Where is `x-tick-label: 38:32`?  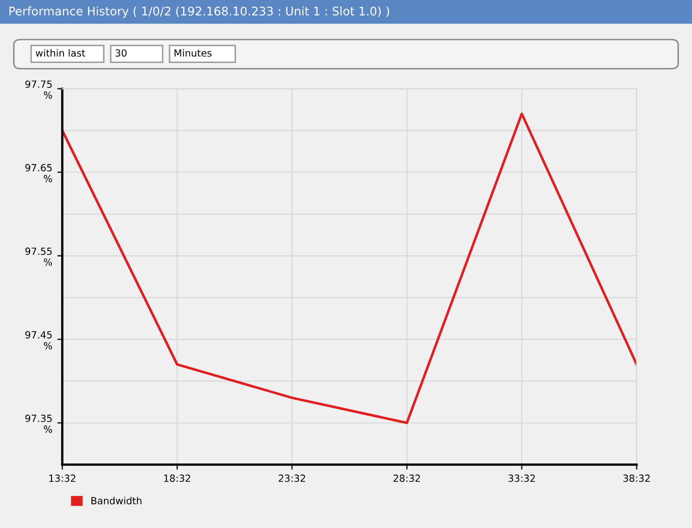
x-tick-label: 38:32 is located at coordinates (636, 478).